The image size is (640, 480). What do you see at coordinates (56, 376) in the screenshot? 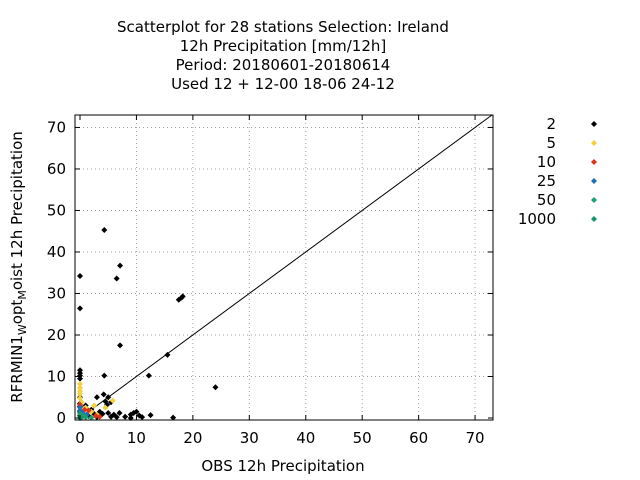
I see `y-tick-label: 10` at bounding box center [56, 376].